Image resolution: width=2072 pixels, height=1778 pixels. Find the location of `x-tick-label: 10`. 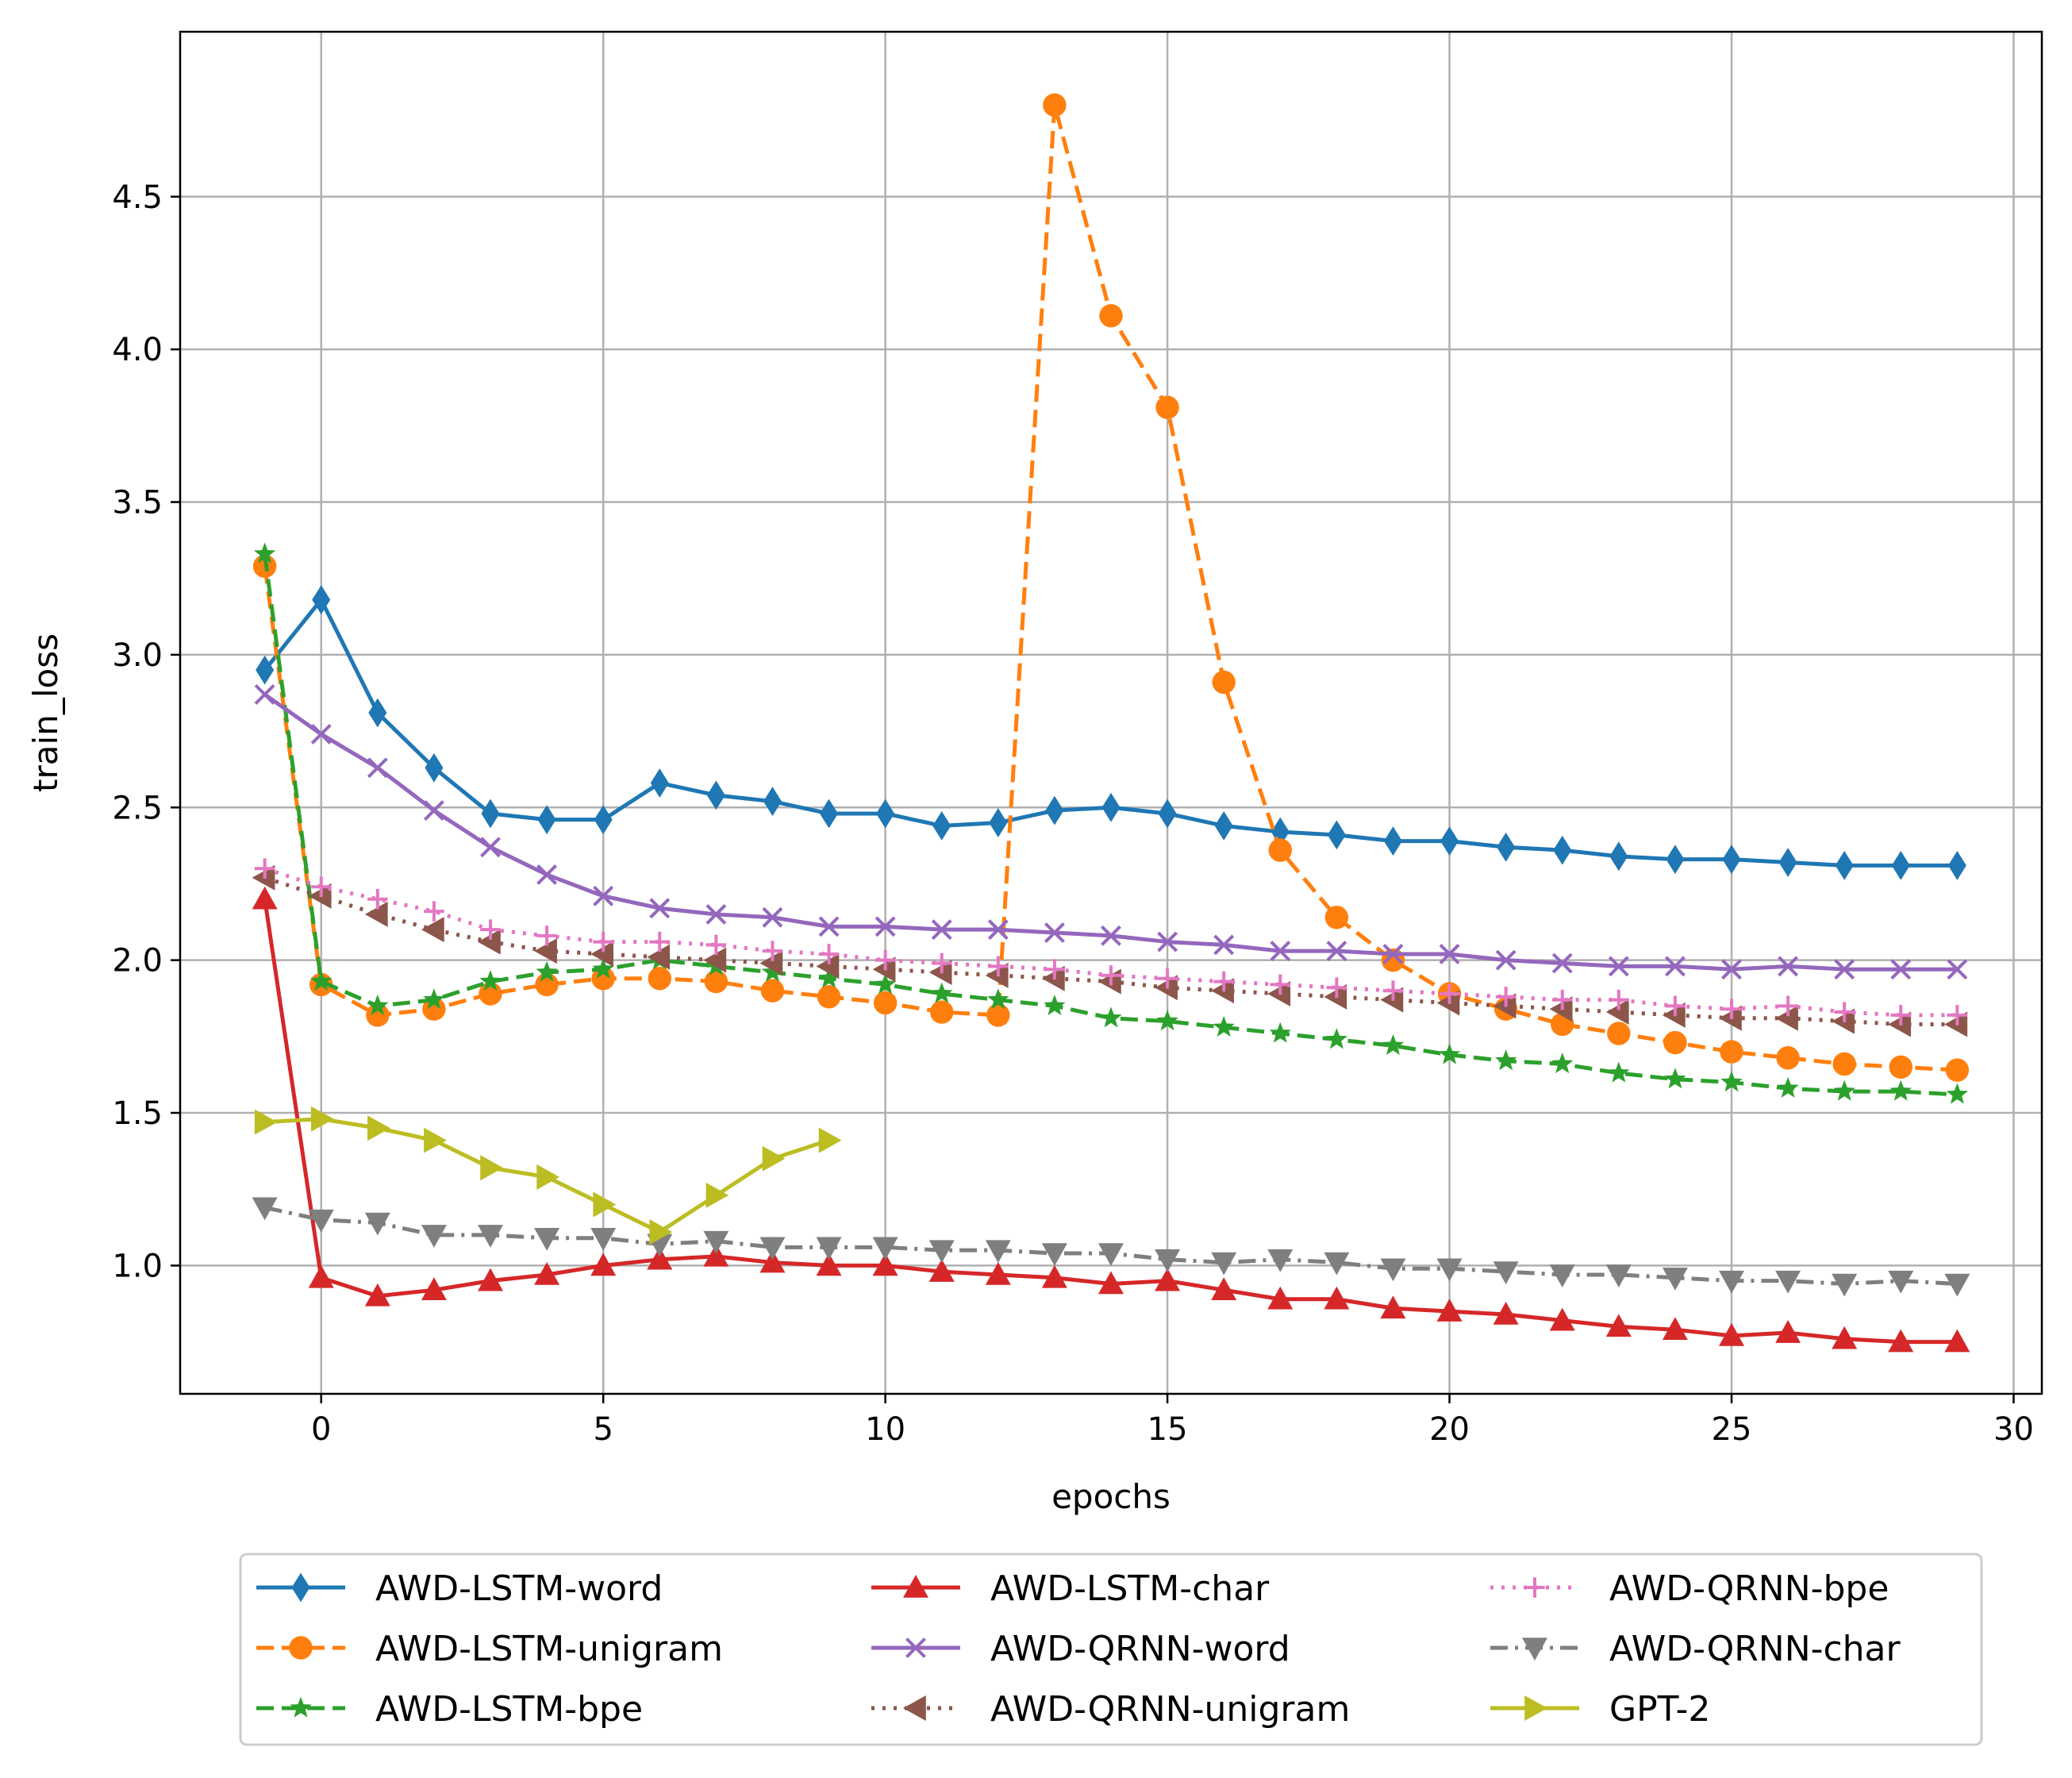

x-tick-label: 10 is located at coordinates (885, 1429).